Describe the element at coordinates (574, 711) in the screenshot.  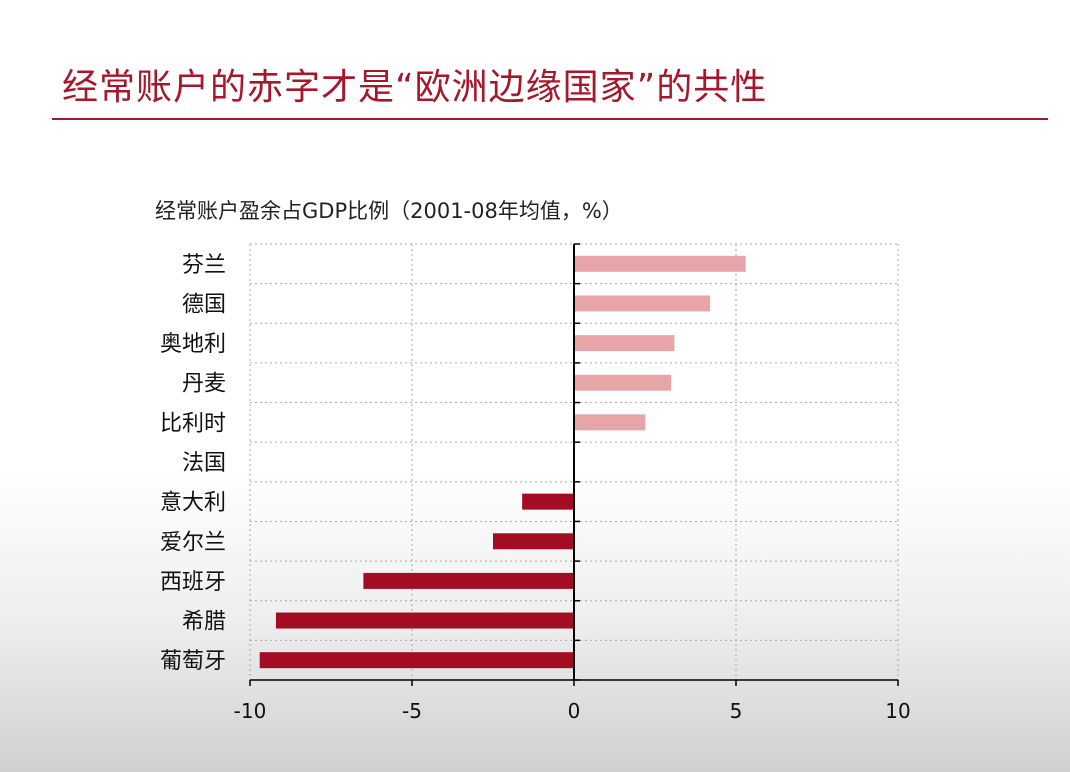
I see `x-tick-label: 0` at that location.